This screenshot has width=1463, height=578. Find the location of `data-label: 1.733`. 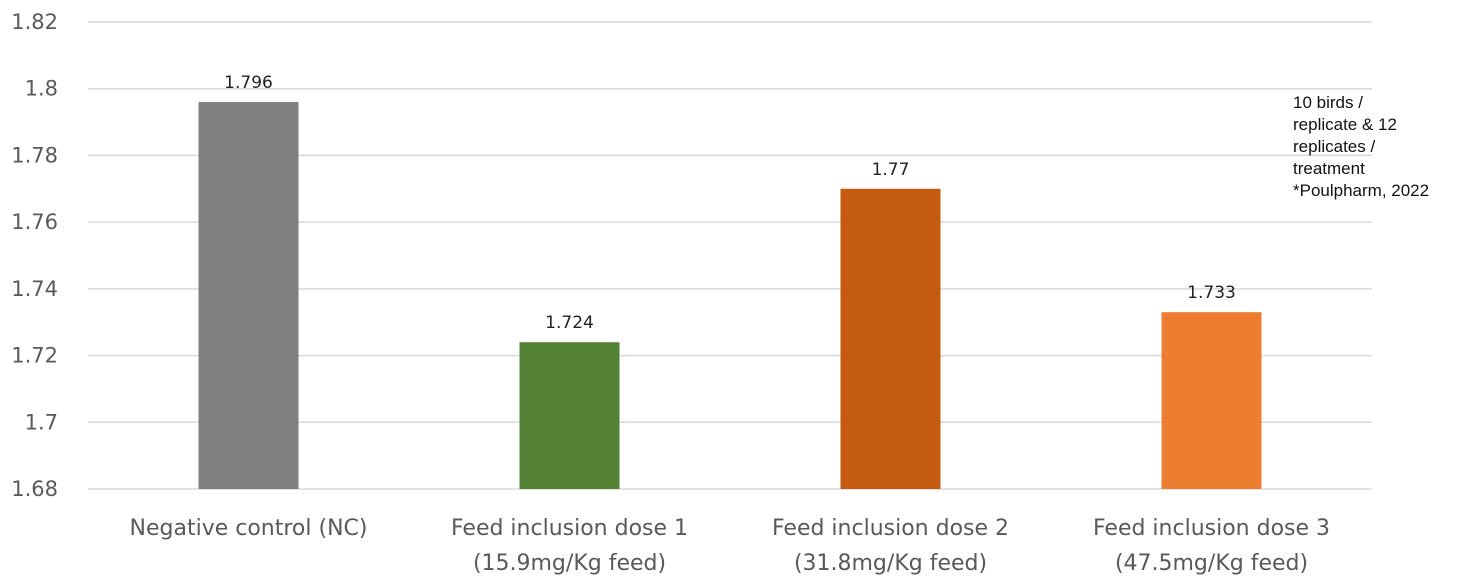

data-label: 1.733 is located at coordinates (1211, 293).